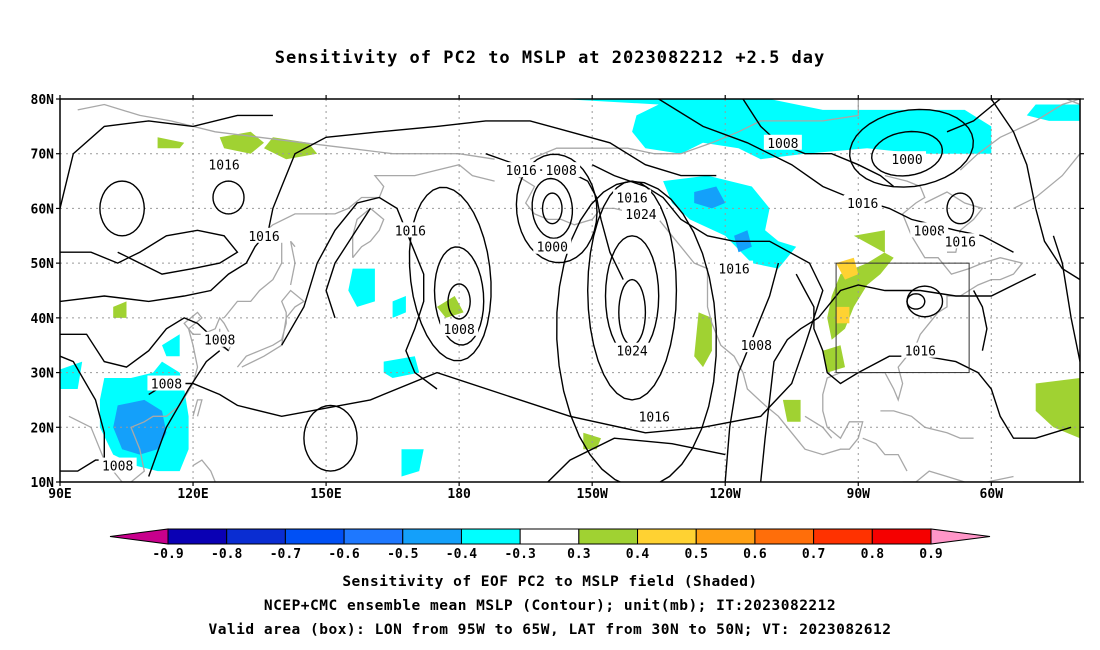  Describe the element at coordinates (695, 554) in the screenshot. I see `colorbar-label: 0.5` at that location.